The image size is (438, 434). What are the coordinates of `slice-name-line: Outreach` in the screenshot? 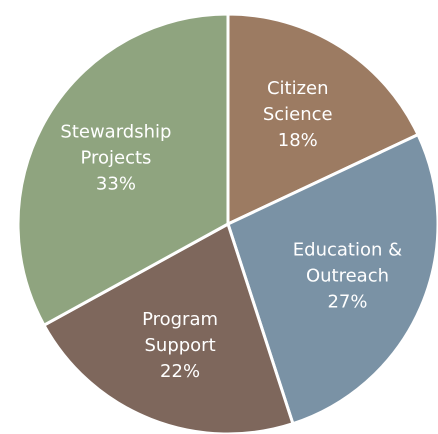 It's located at (347, 276).